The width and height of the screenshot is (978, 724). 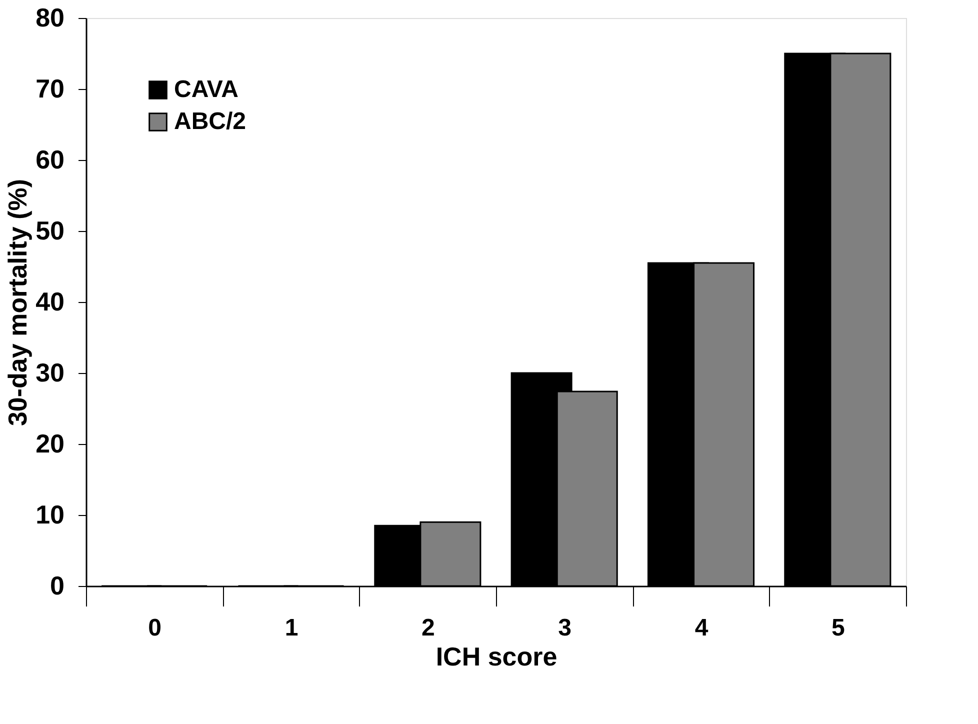 I want to click on legend-label: ABC/2, so click(x=210, y=121).